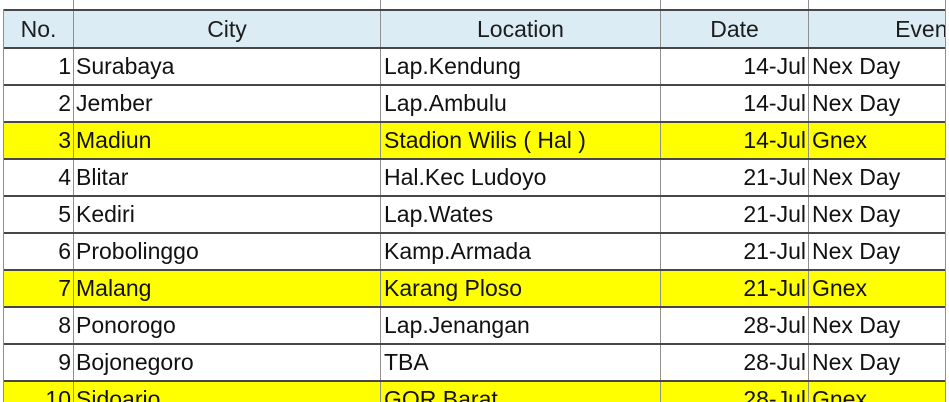 This screenshot has width=949, height=402. What do you see at coordinates (227, 29) in the screenshot?
I see `column-header-city: City` at bounding box center [227, 29].